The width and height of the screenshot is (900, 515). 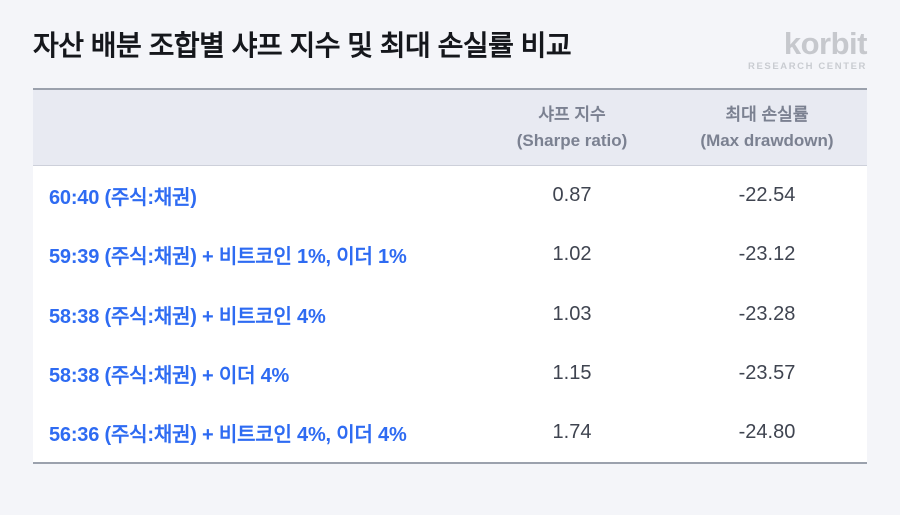 What do you see at coordinates (767, 431) in the screenshot?
I see `drawdown-value: -24.80` at bounding box center [767, 431].